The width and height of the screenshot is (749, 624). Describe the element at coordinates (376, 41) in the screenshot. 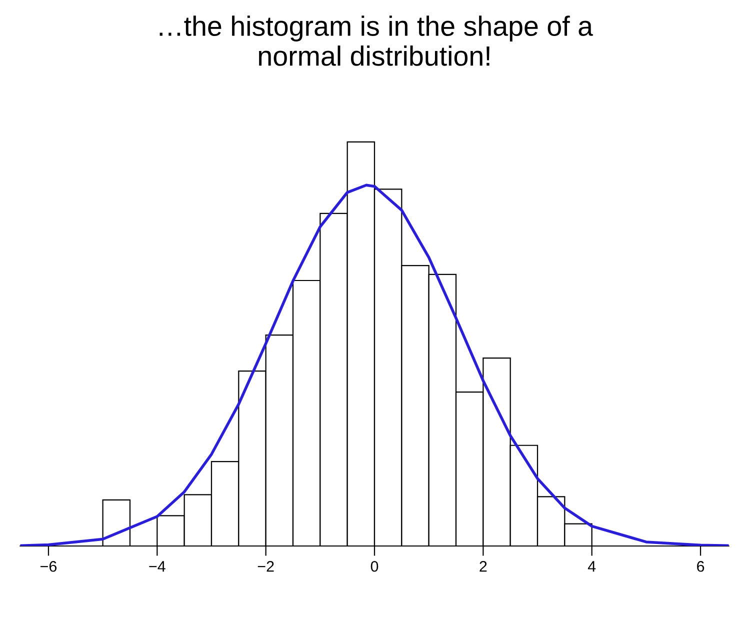

I see `chart-title: …the histogram is in the shape of a normal distribution!` at that location.